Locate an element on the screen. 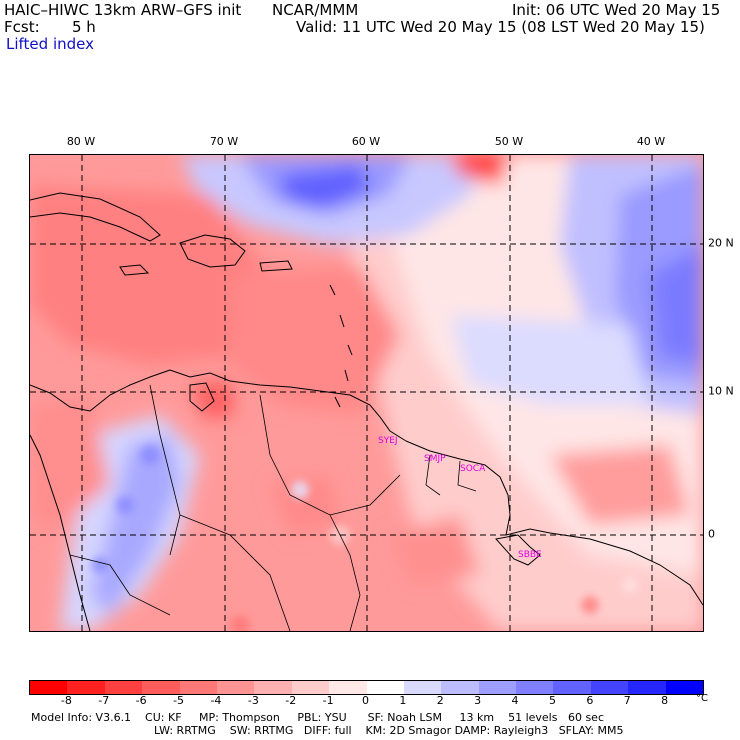 This screenshot has width=740, height=740. colorbar-tick-label: 3 is located at coordinates (478, 700).